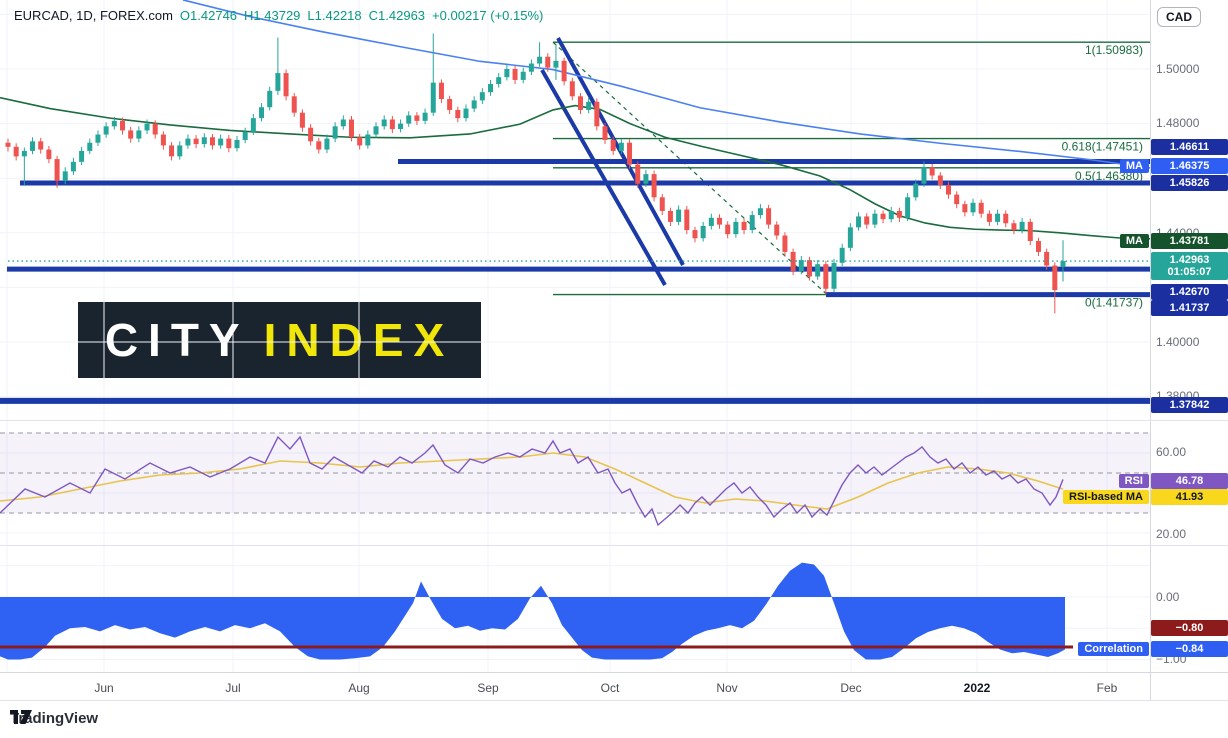 Image resolution: width=1228 pixels, height=738 pixels. I want to click on price-axis-border, so click(1150, 350).